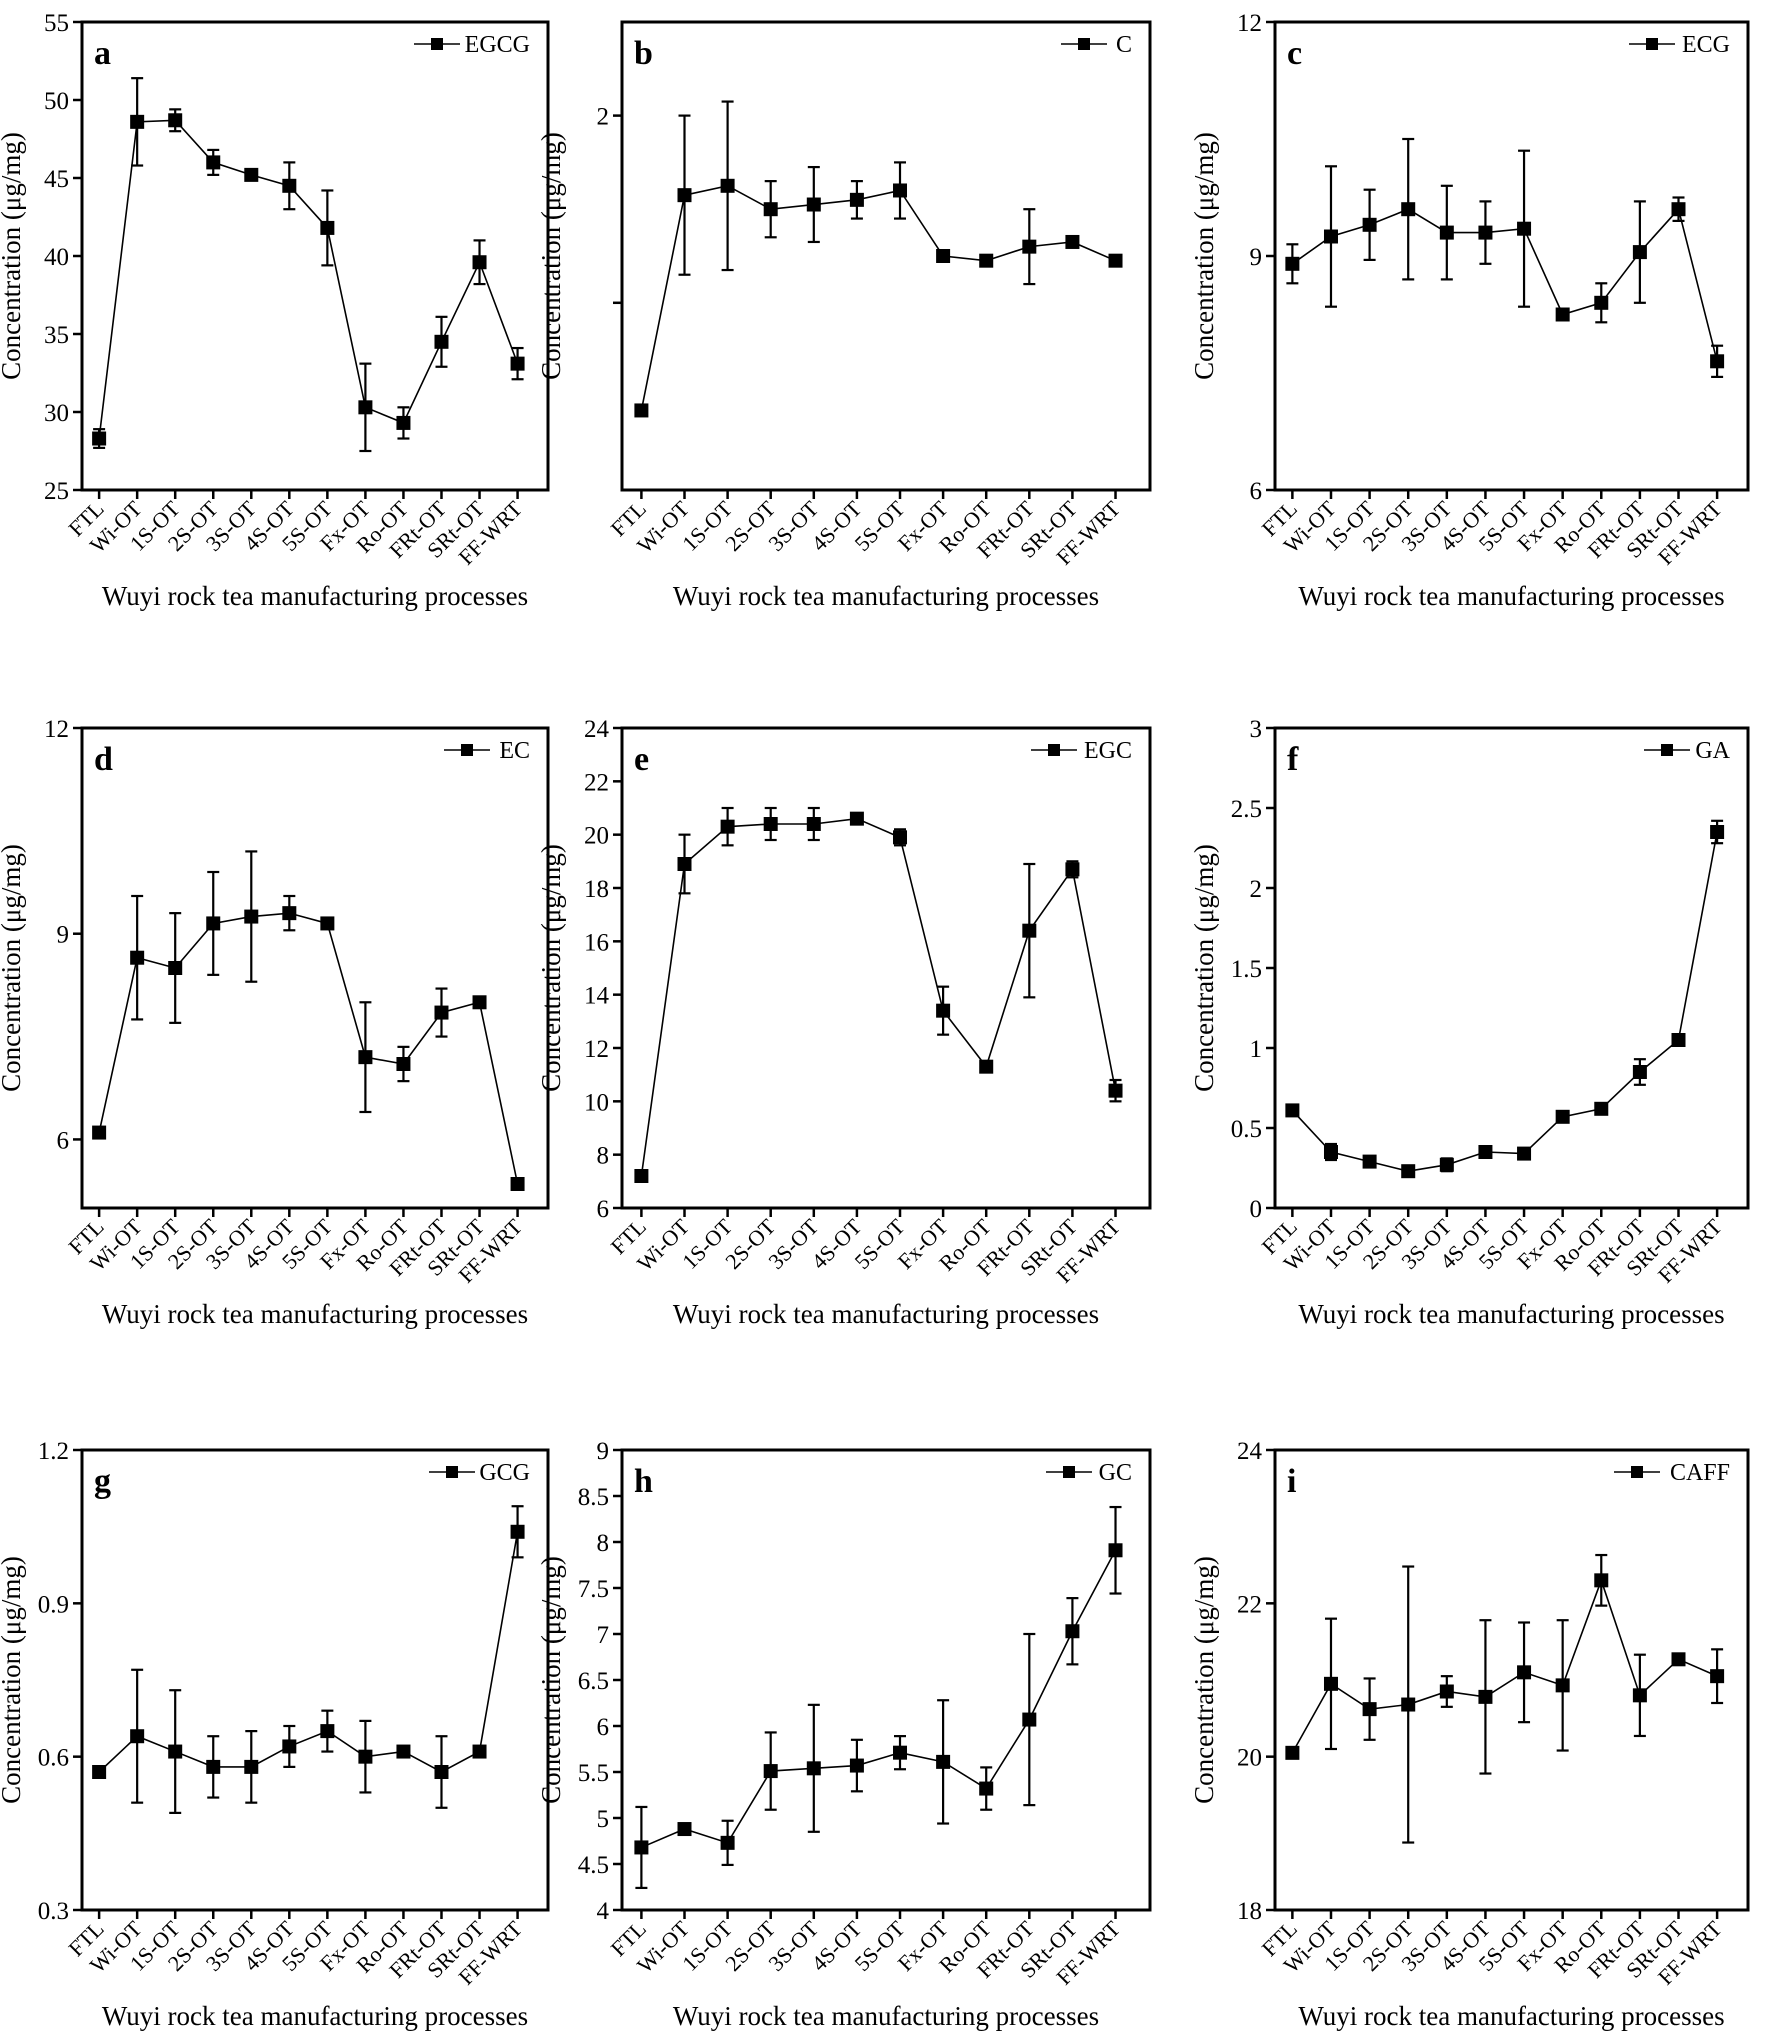  What do you see at coordinates (1700, 1473) in the screenshot?
I see `legend-label: CAFF` at bounding box center [1700, 1473].